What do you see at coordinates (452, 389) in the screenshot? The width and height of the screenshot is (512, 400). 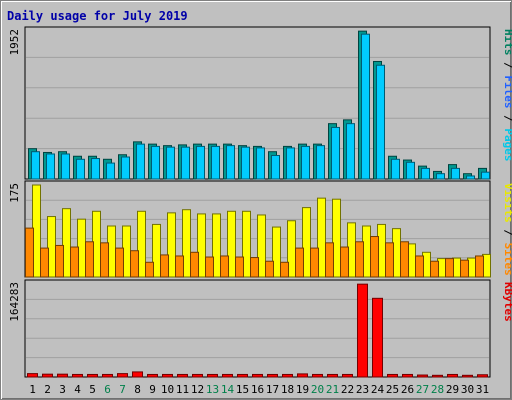 I see `x-tick-label-day-29: 29` at bounding box center [452, 389].